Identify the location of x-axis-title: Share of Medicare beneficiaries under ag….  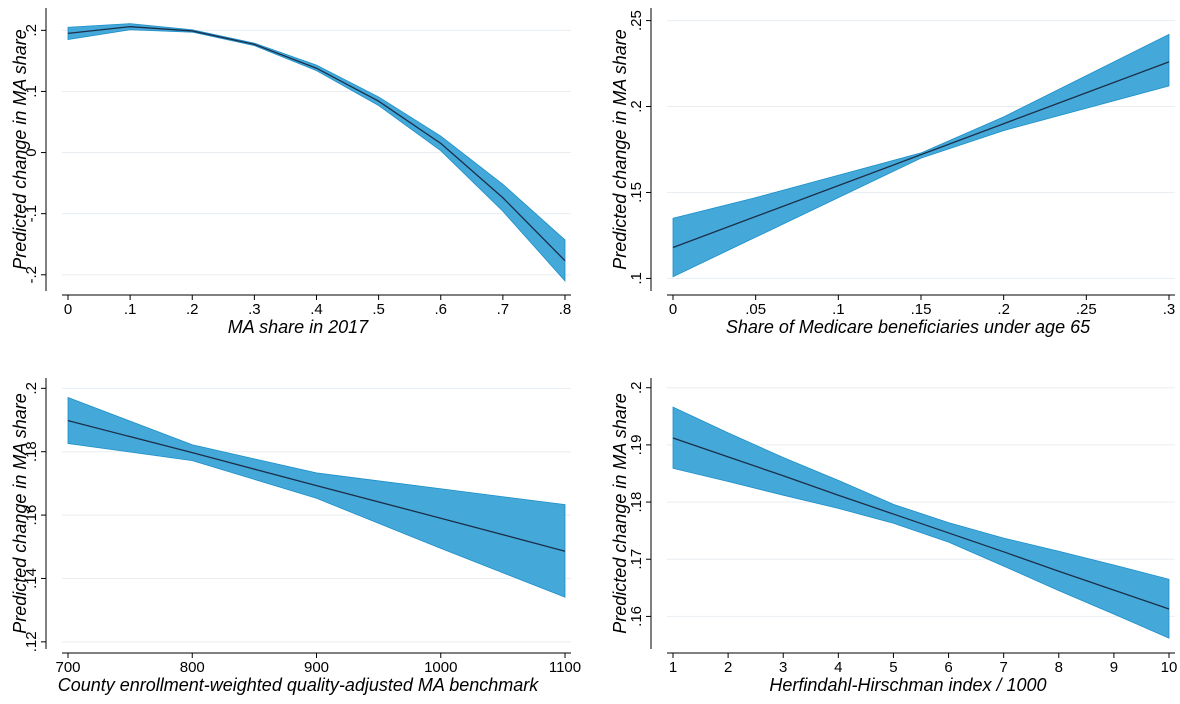
(908, 327).